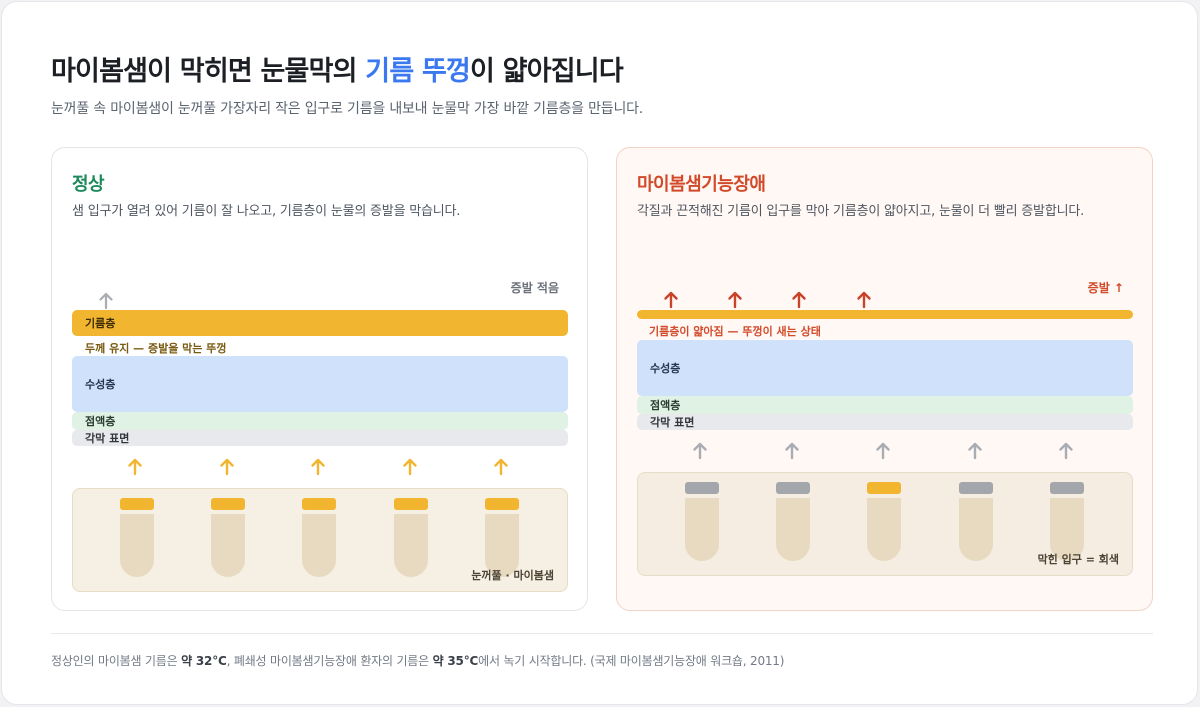 The width and height of the screenshot is (1200, 707). Describe the element at coordinates (547, 71) in the screenshot. I see `title-suffix: 이 얇아집니다` at that location.